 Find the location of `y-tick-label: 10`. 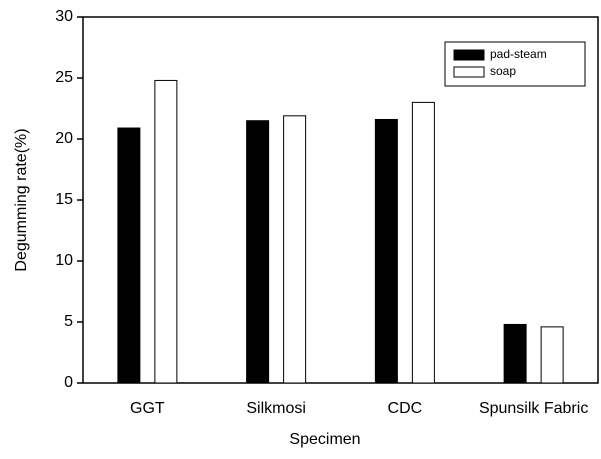

y-tick-label: 10 is located at coordinates (64, 260).